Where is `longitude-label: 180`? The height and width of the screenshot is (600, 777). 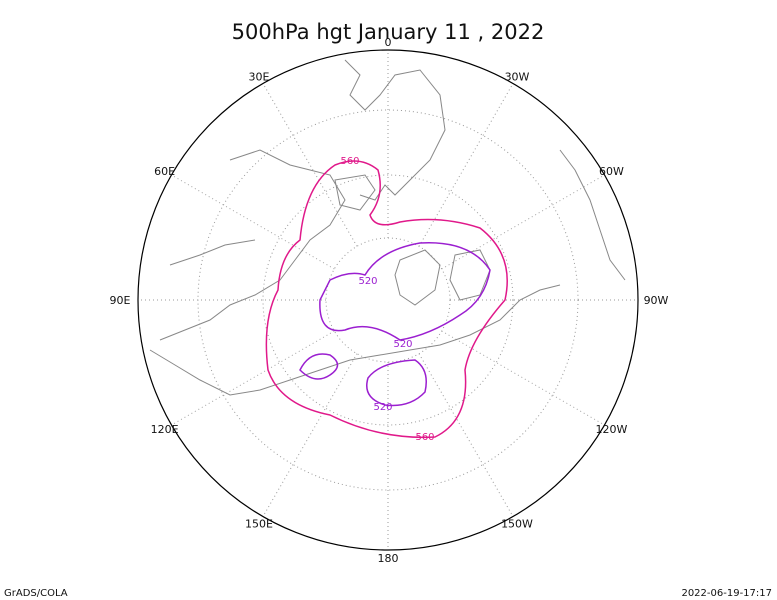
longitude-label: 180 is located at coordinates (388, 558).